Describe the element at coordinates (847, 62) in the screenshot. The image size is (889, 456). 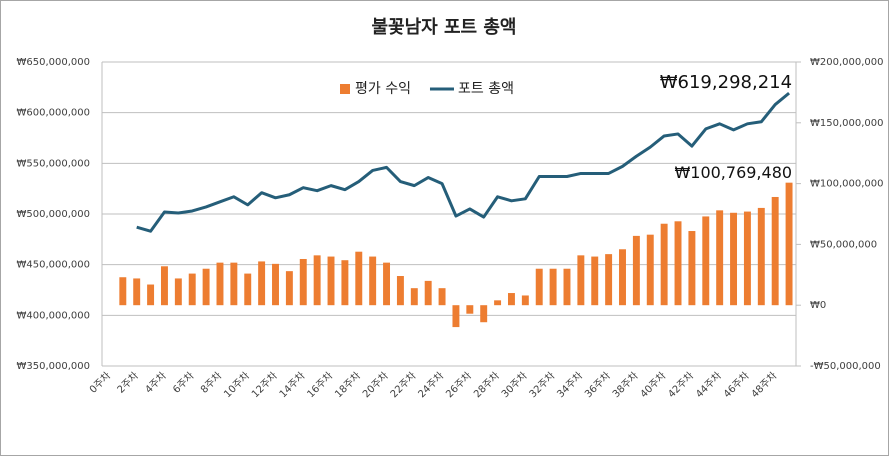
I see `y2-tick-label: ₩200,000,000` at that location.